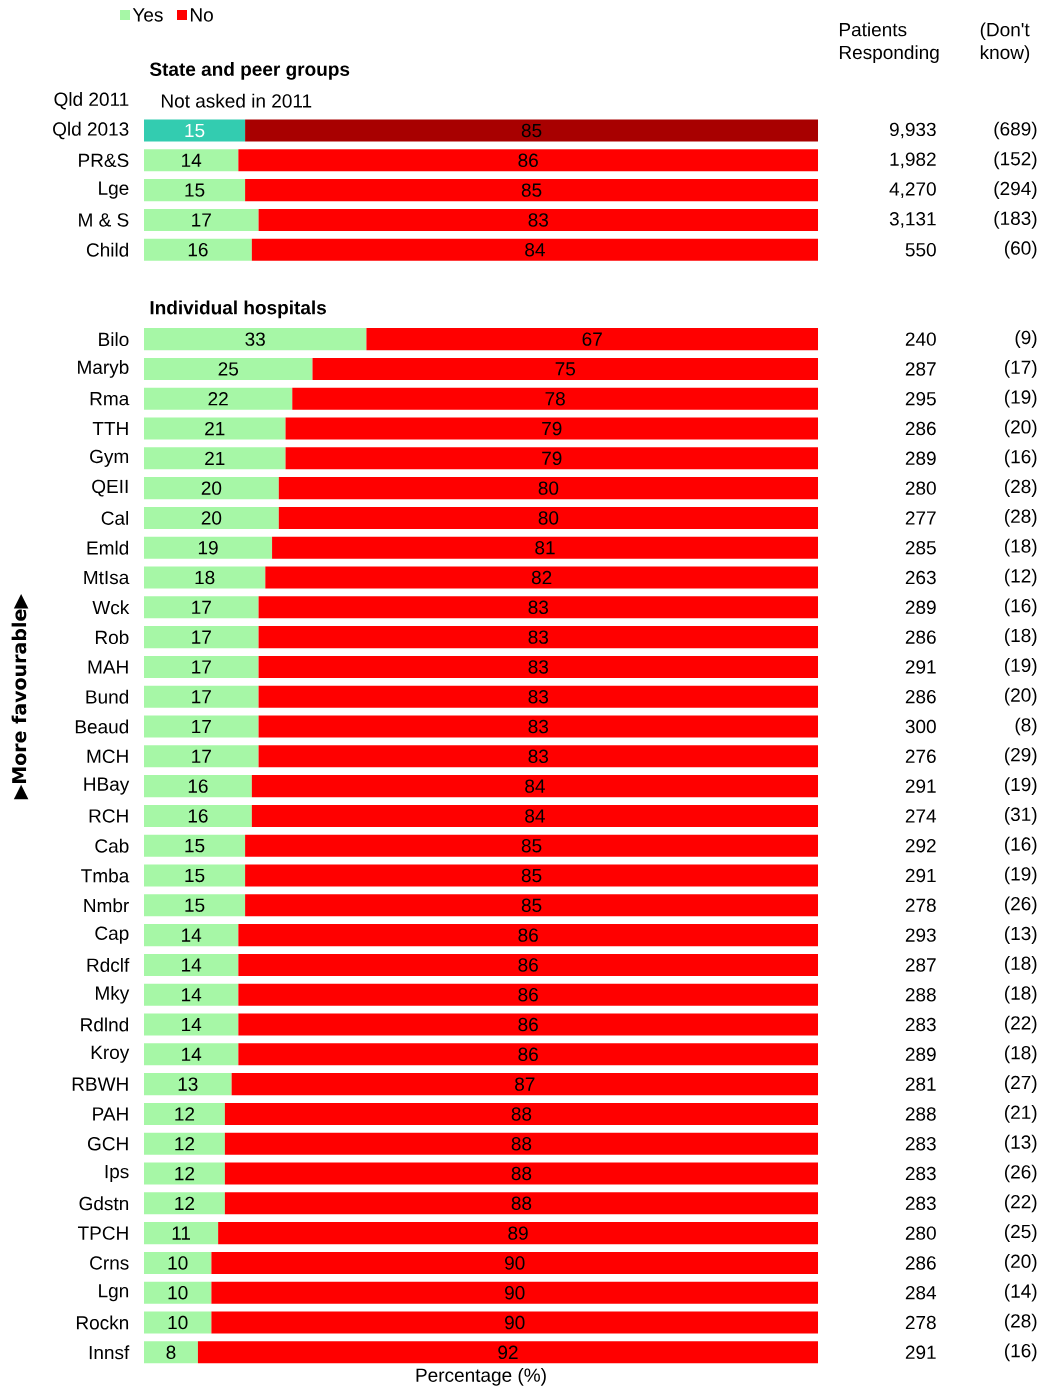 The width and height of the screenshot is (1044, 1392). I want to click on text: 284, so click(921, 1292).